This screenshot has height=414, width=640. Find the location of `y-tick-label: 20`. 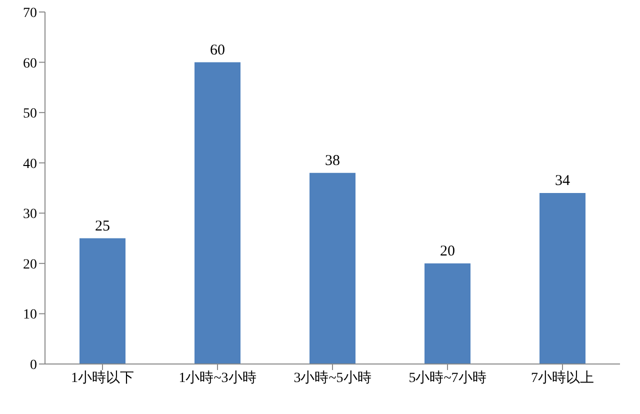

y-tick-label: 20 is located at coordinates (30, 264).